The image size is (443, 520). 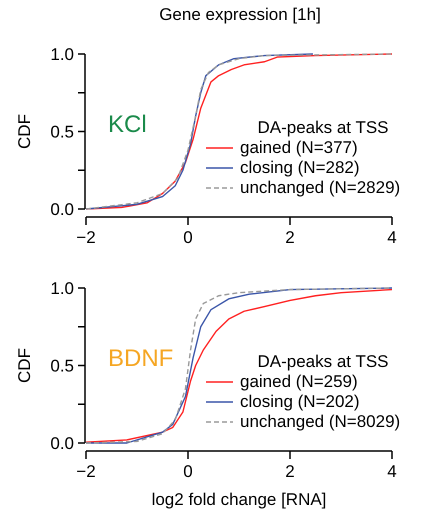 I want to click on legend-label: gained (N=259), so click(x=299, y=381).